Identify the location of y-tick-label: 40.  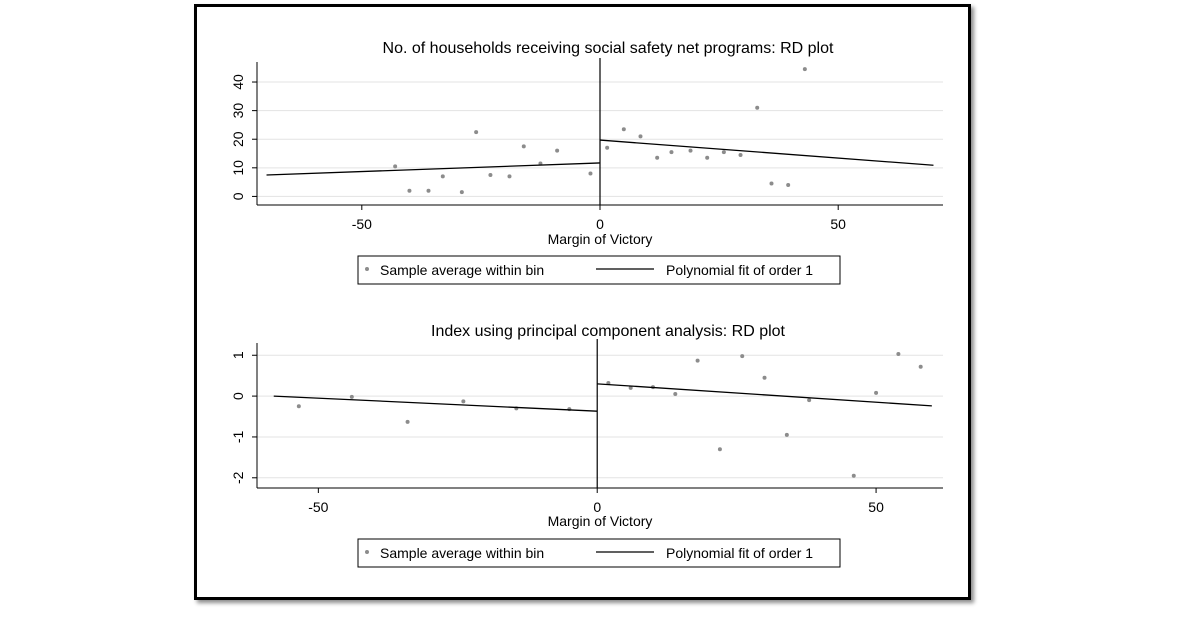
(238, 82).